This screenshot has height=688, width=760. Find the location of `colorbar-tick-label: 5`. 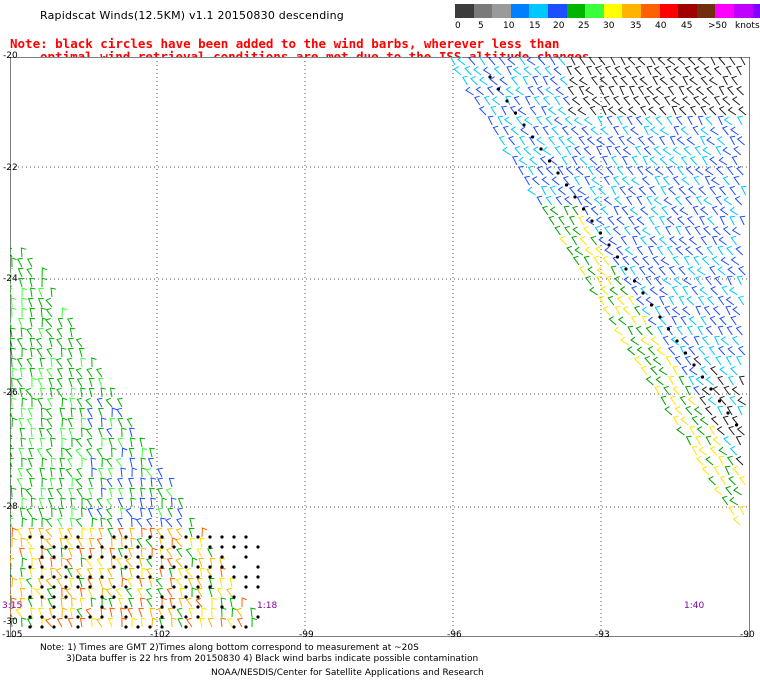

colorbar-tick-label: 5 is located at coordinates (481, 26).